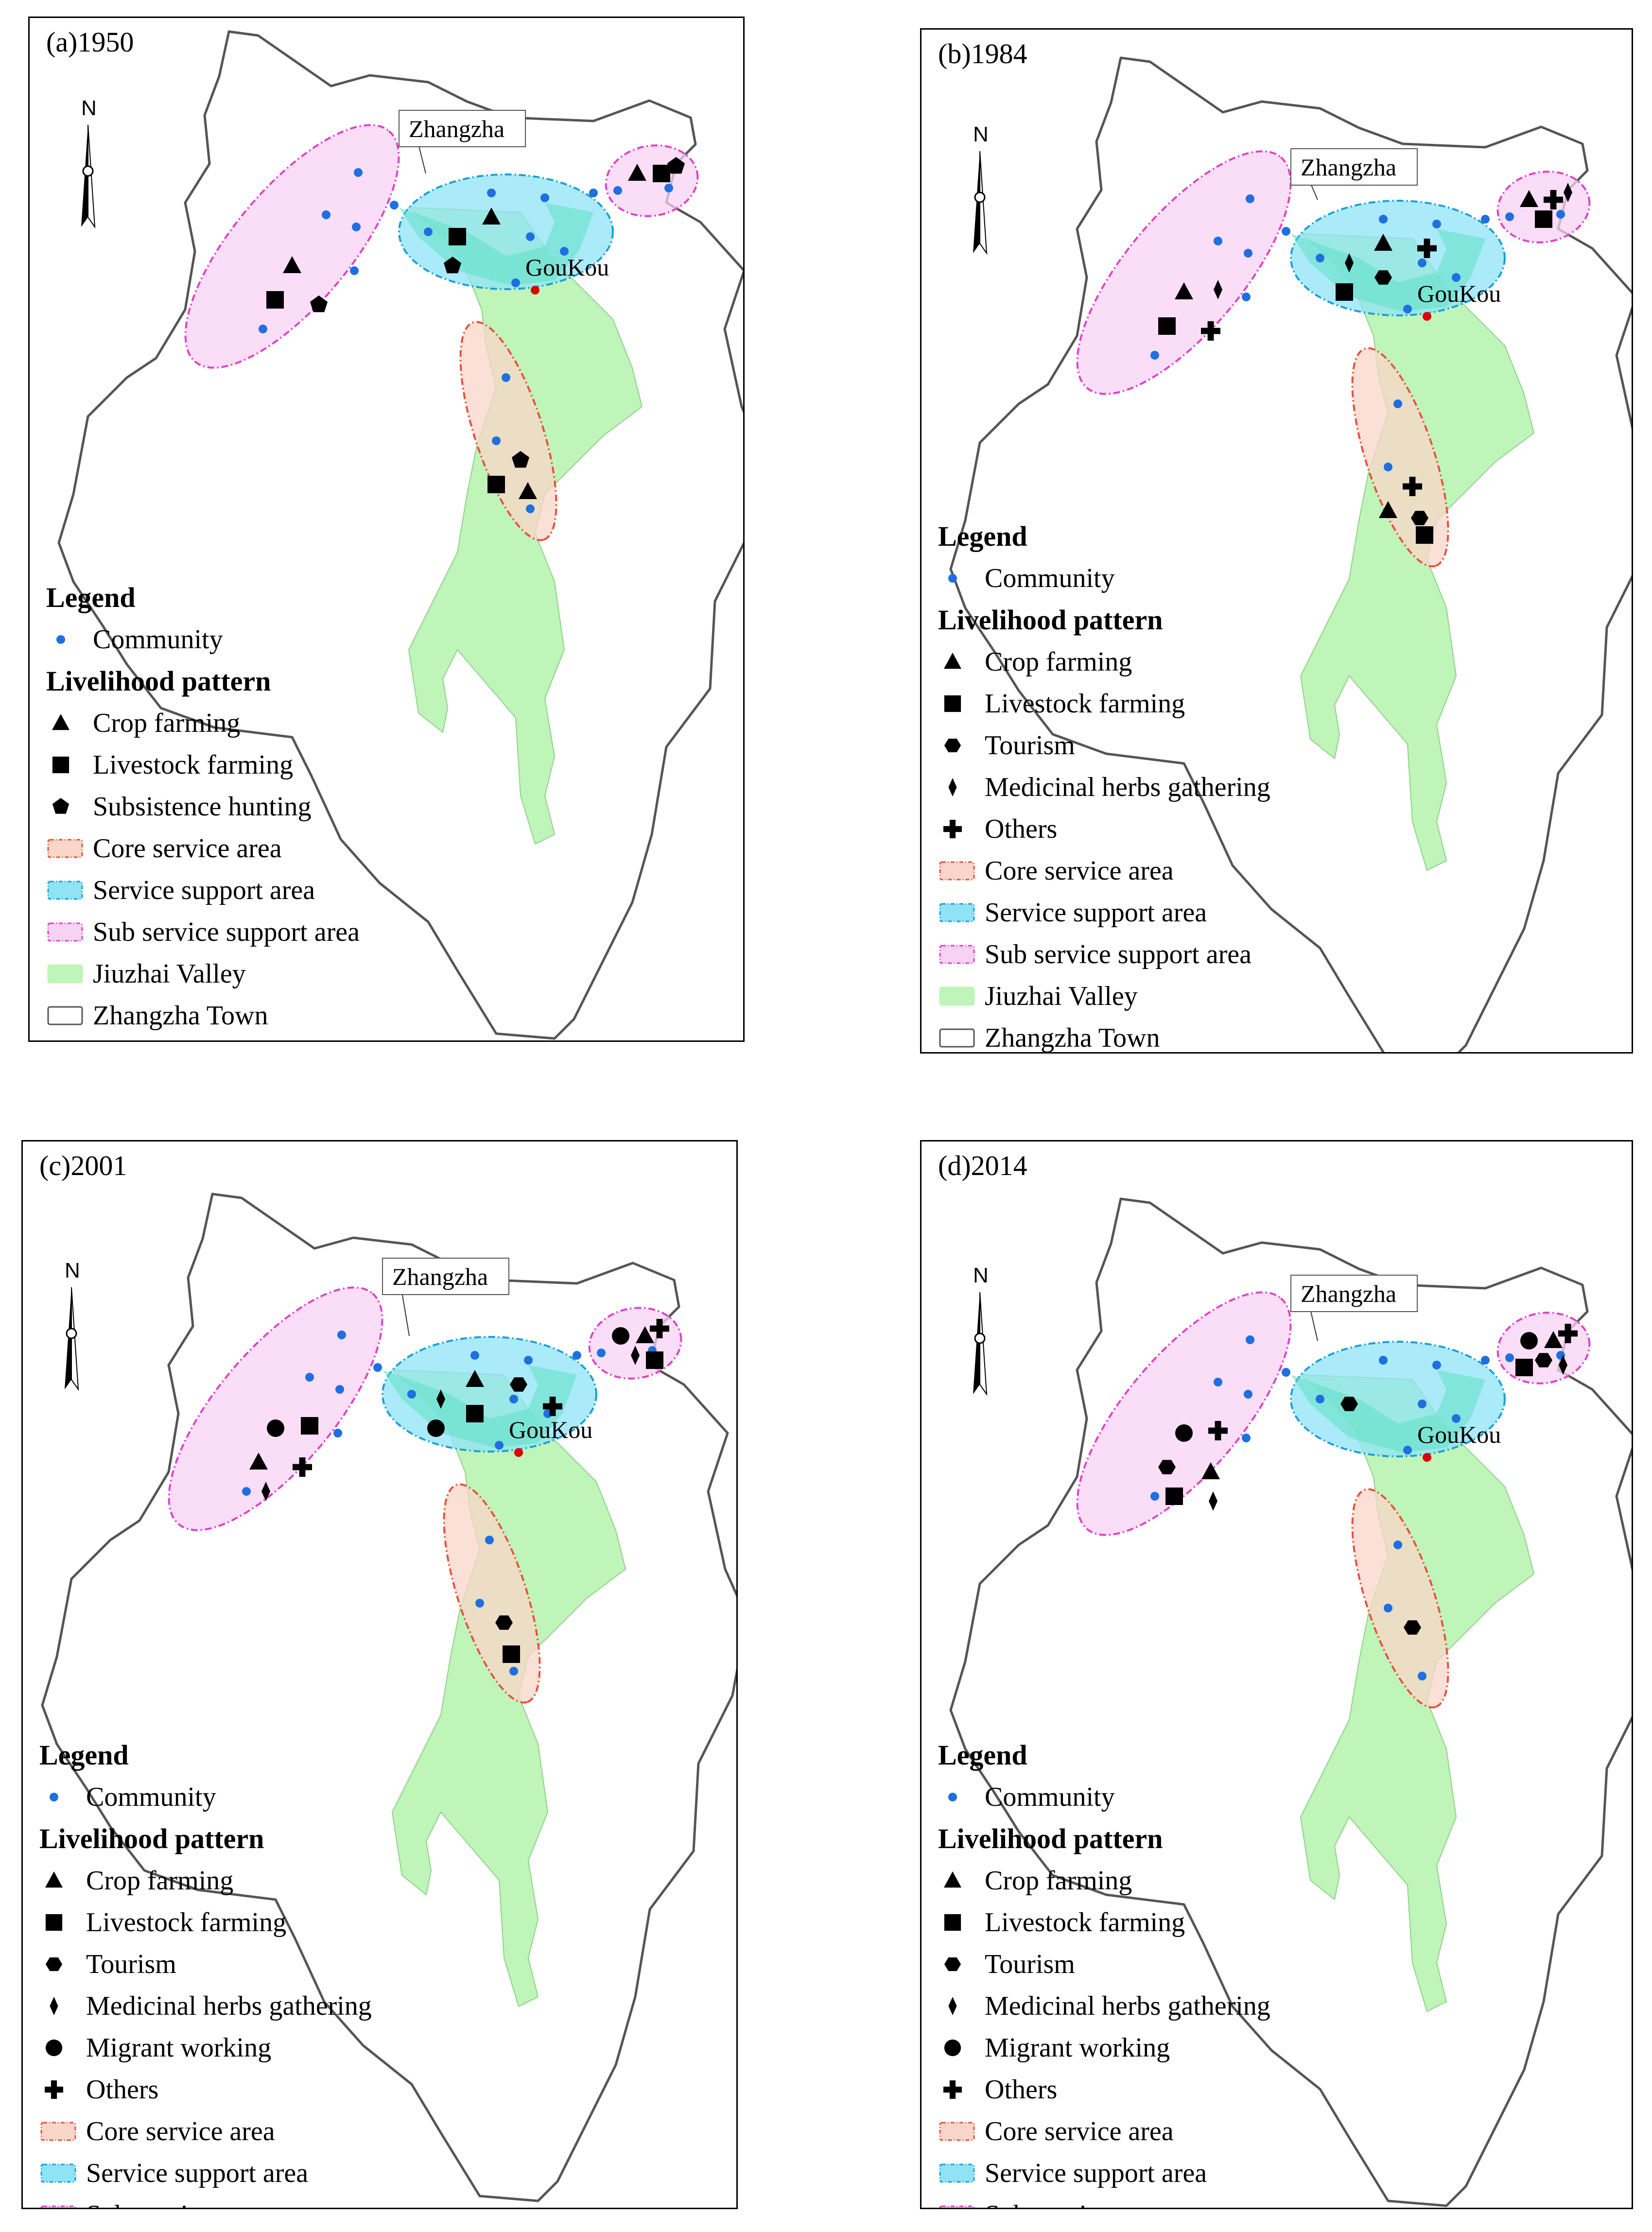 The image size is (1652, 2232). What do you see at coordinates (1104, 2173) in the screenshot?
I see `legend-support: Service support area` at bounding box center [1104, 2173].